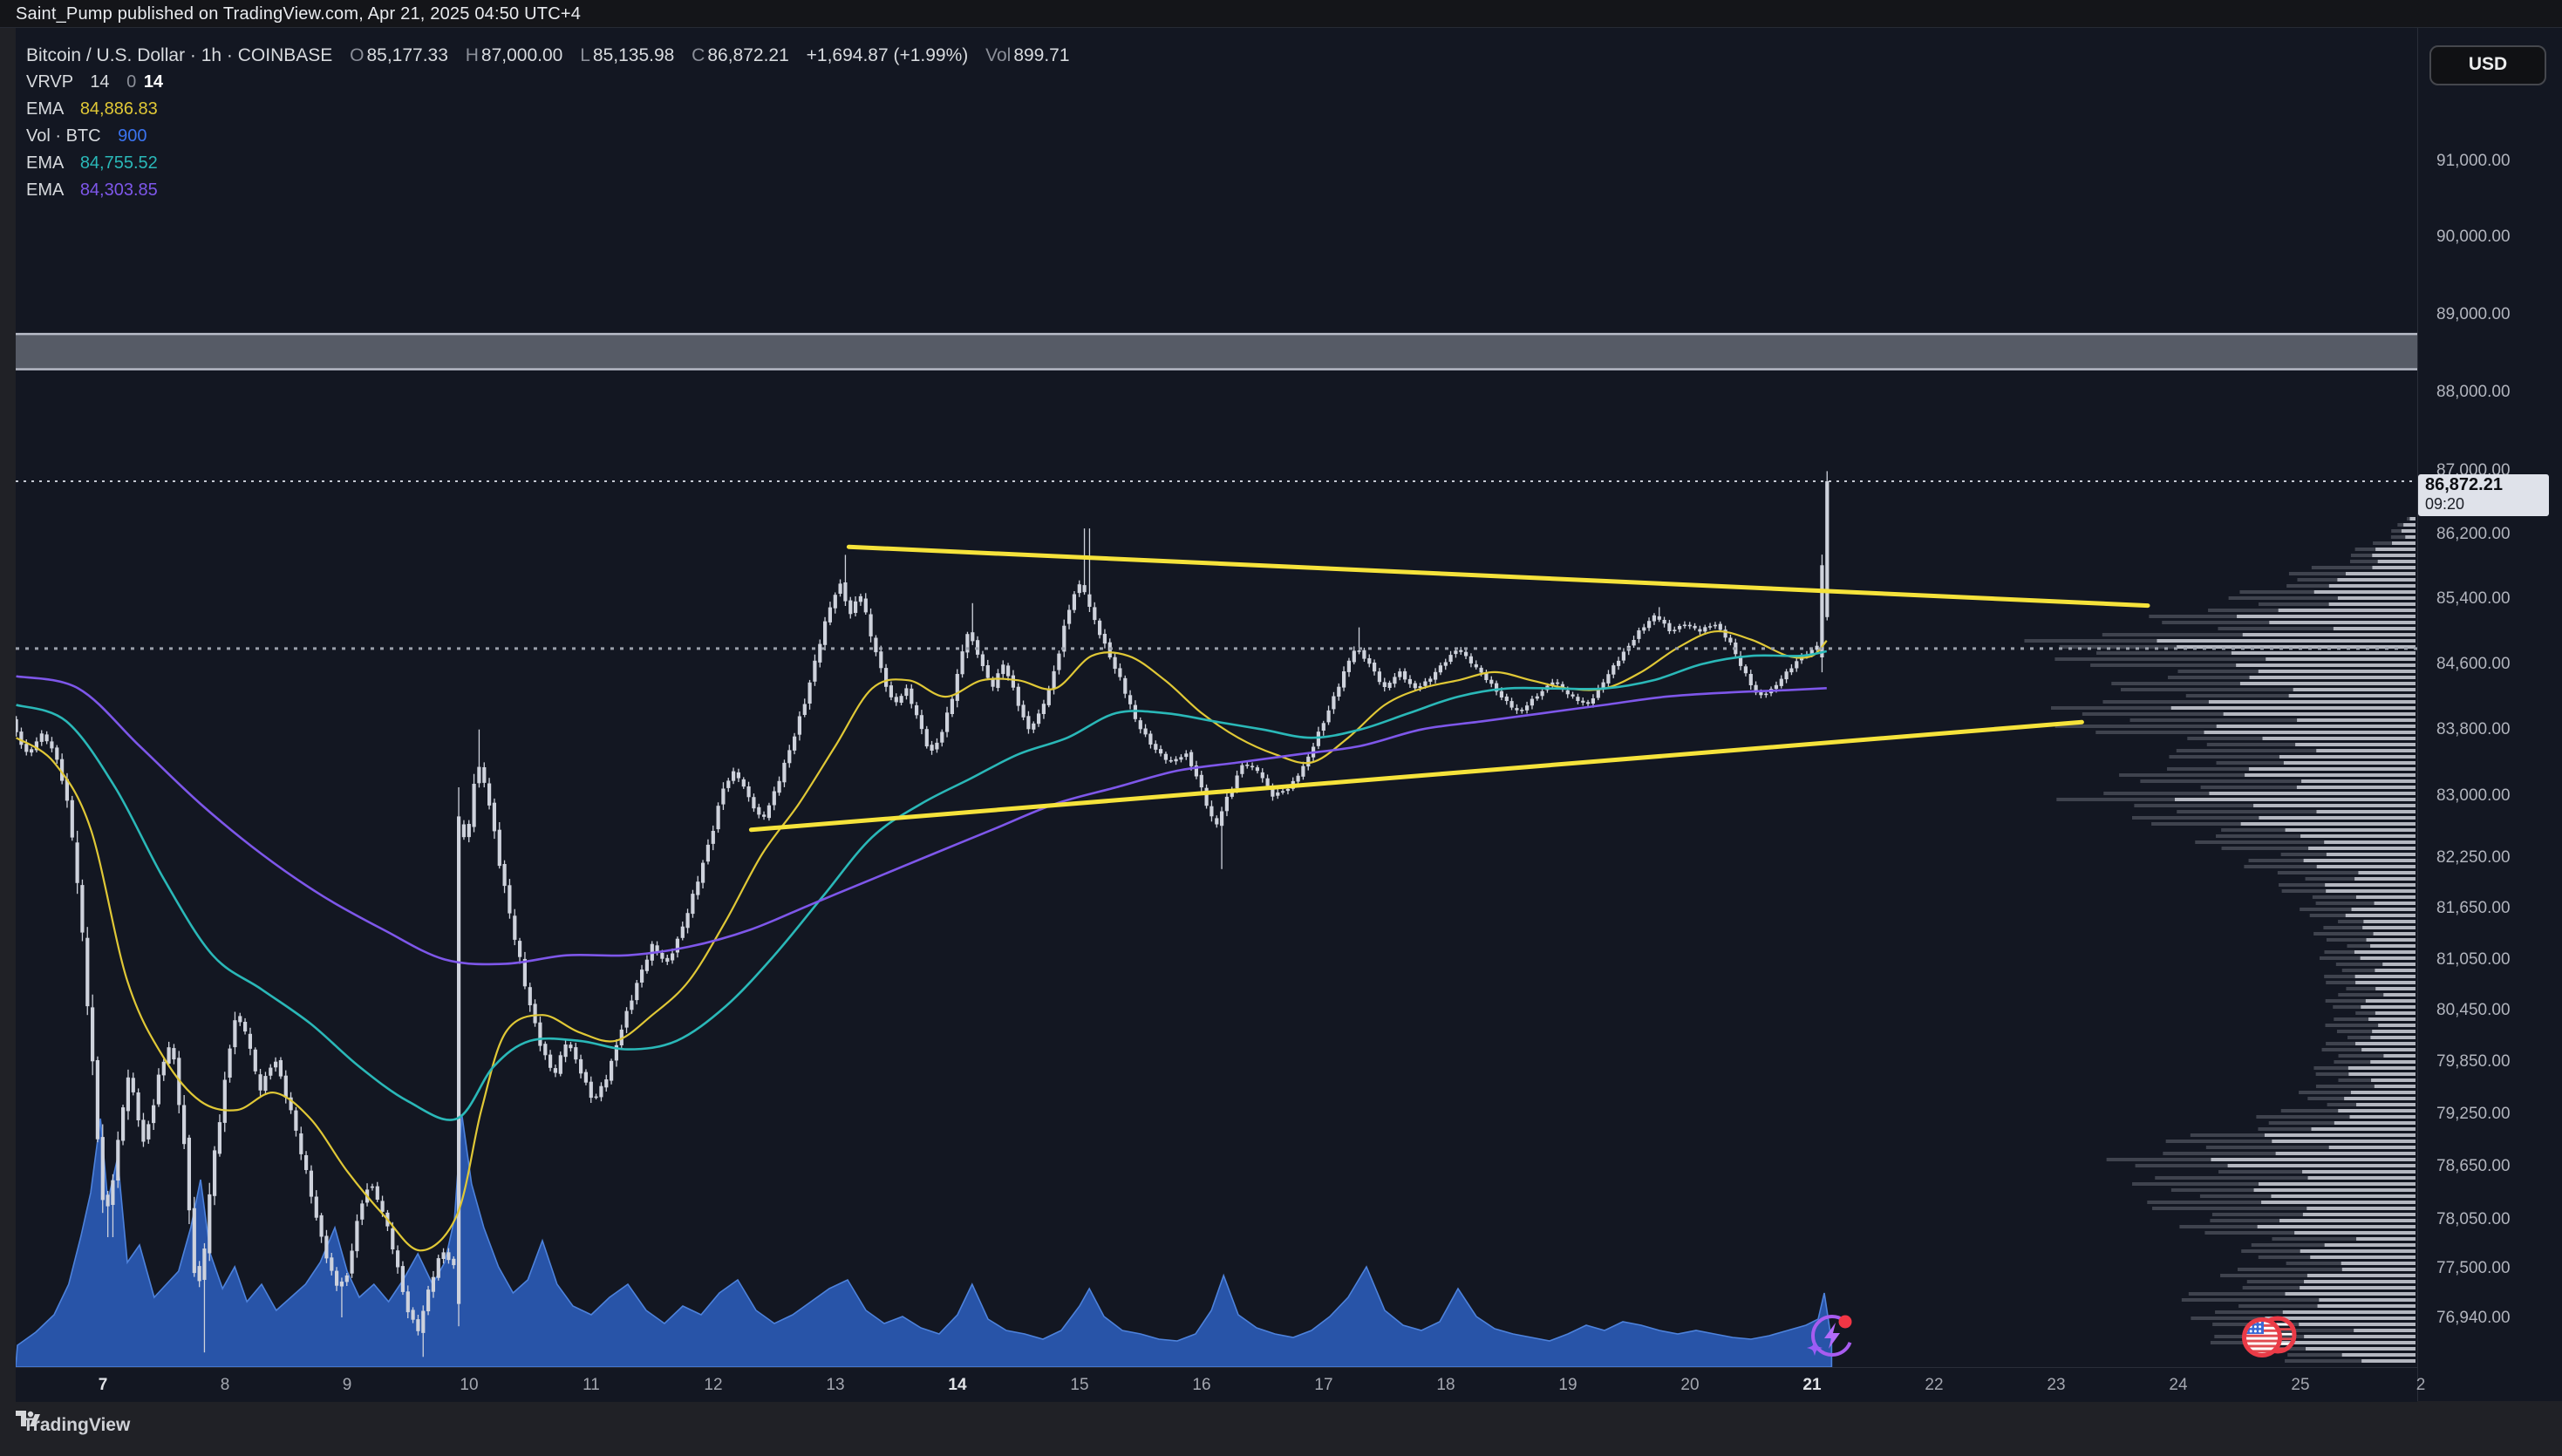 Image resolution: width=2562 pixels, height=1456 pixels. What do you see at coordinates (472, 55) in the screenshot?
I see `high-label: H` at bounding box center [472, 55].